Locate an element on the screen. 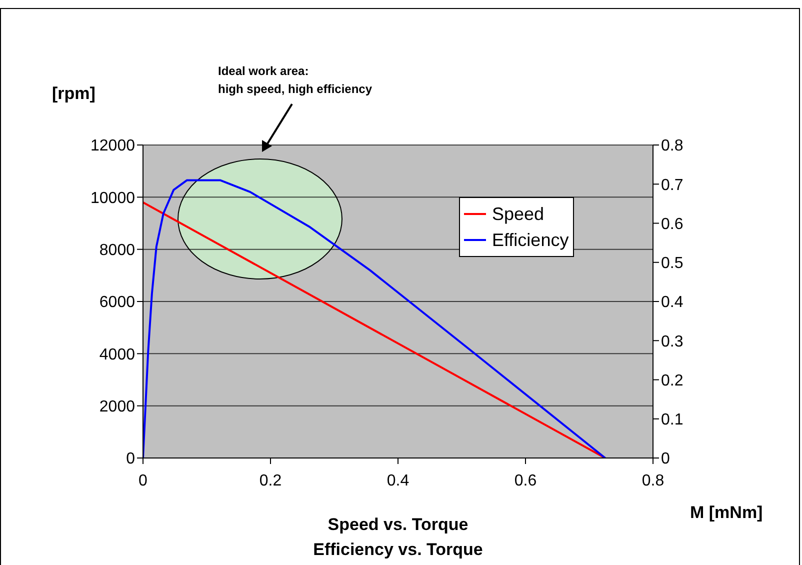 This screenshot has height=565, width=802. y2-tick-label: 0.2 is located at coordinates (672, 381).